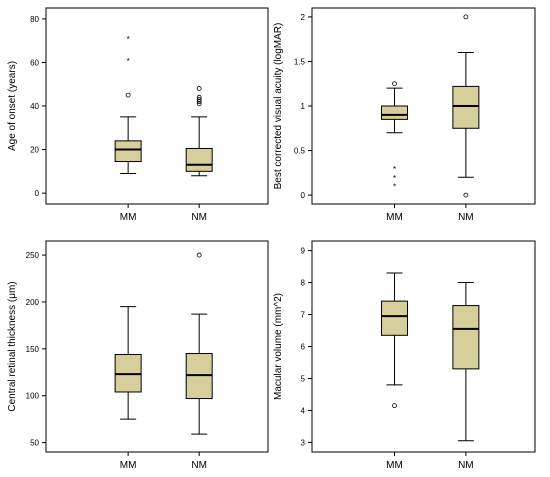 This screenshot has height=477, width=550. What do you see at coordinates (34, 150) in the screenshot?
I see `y-tick-label: 20` at bounding box center [34, 150].